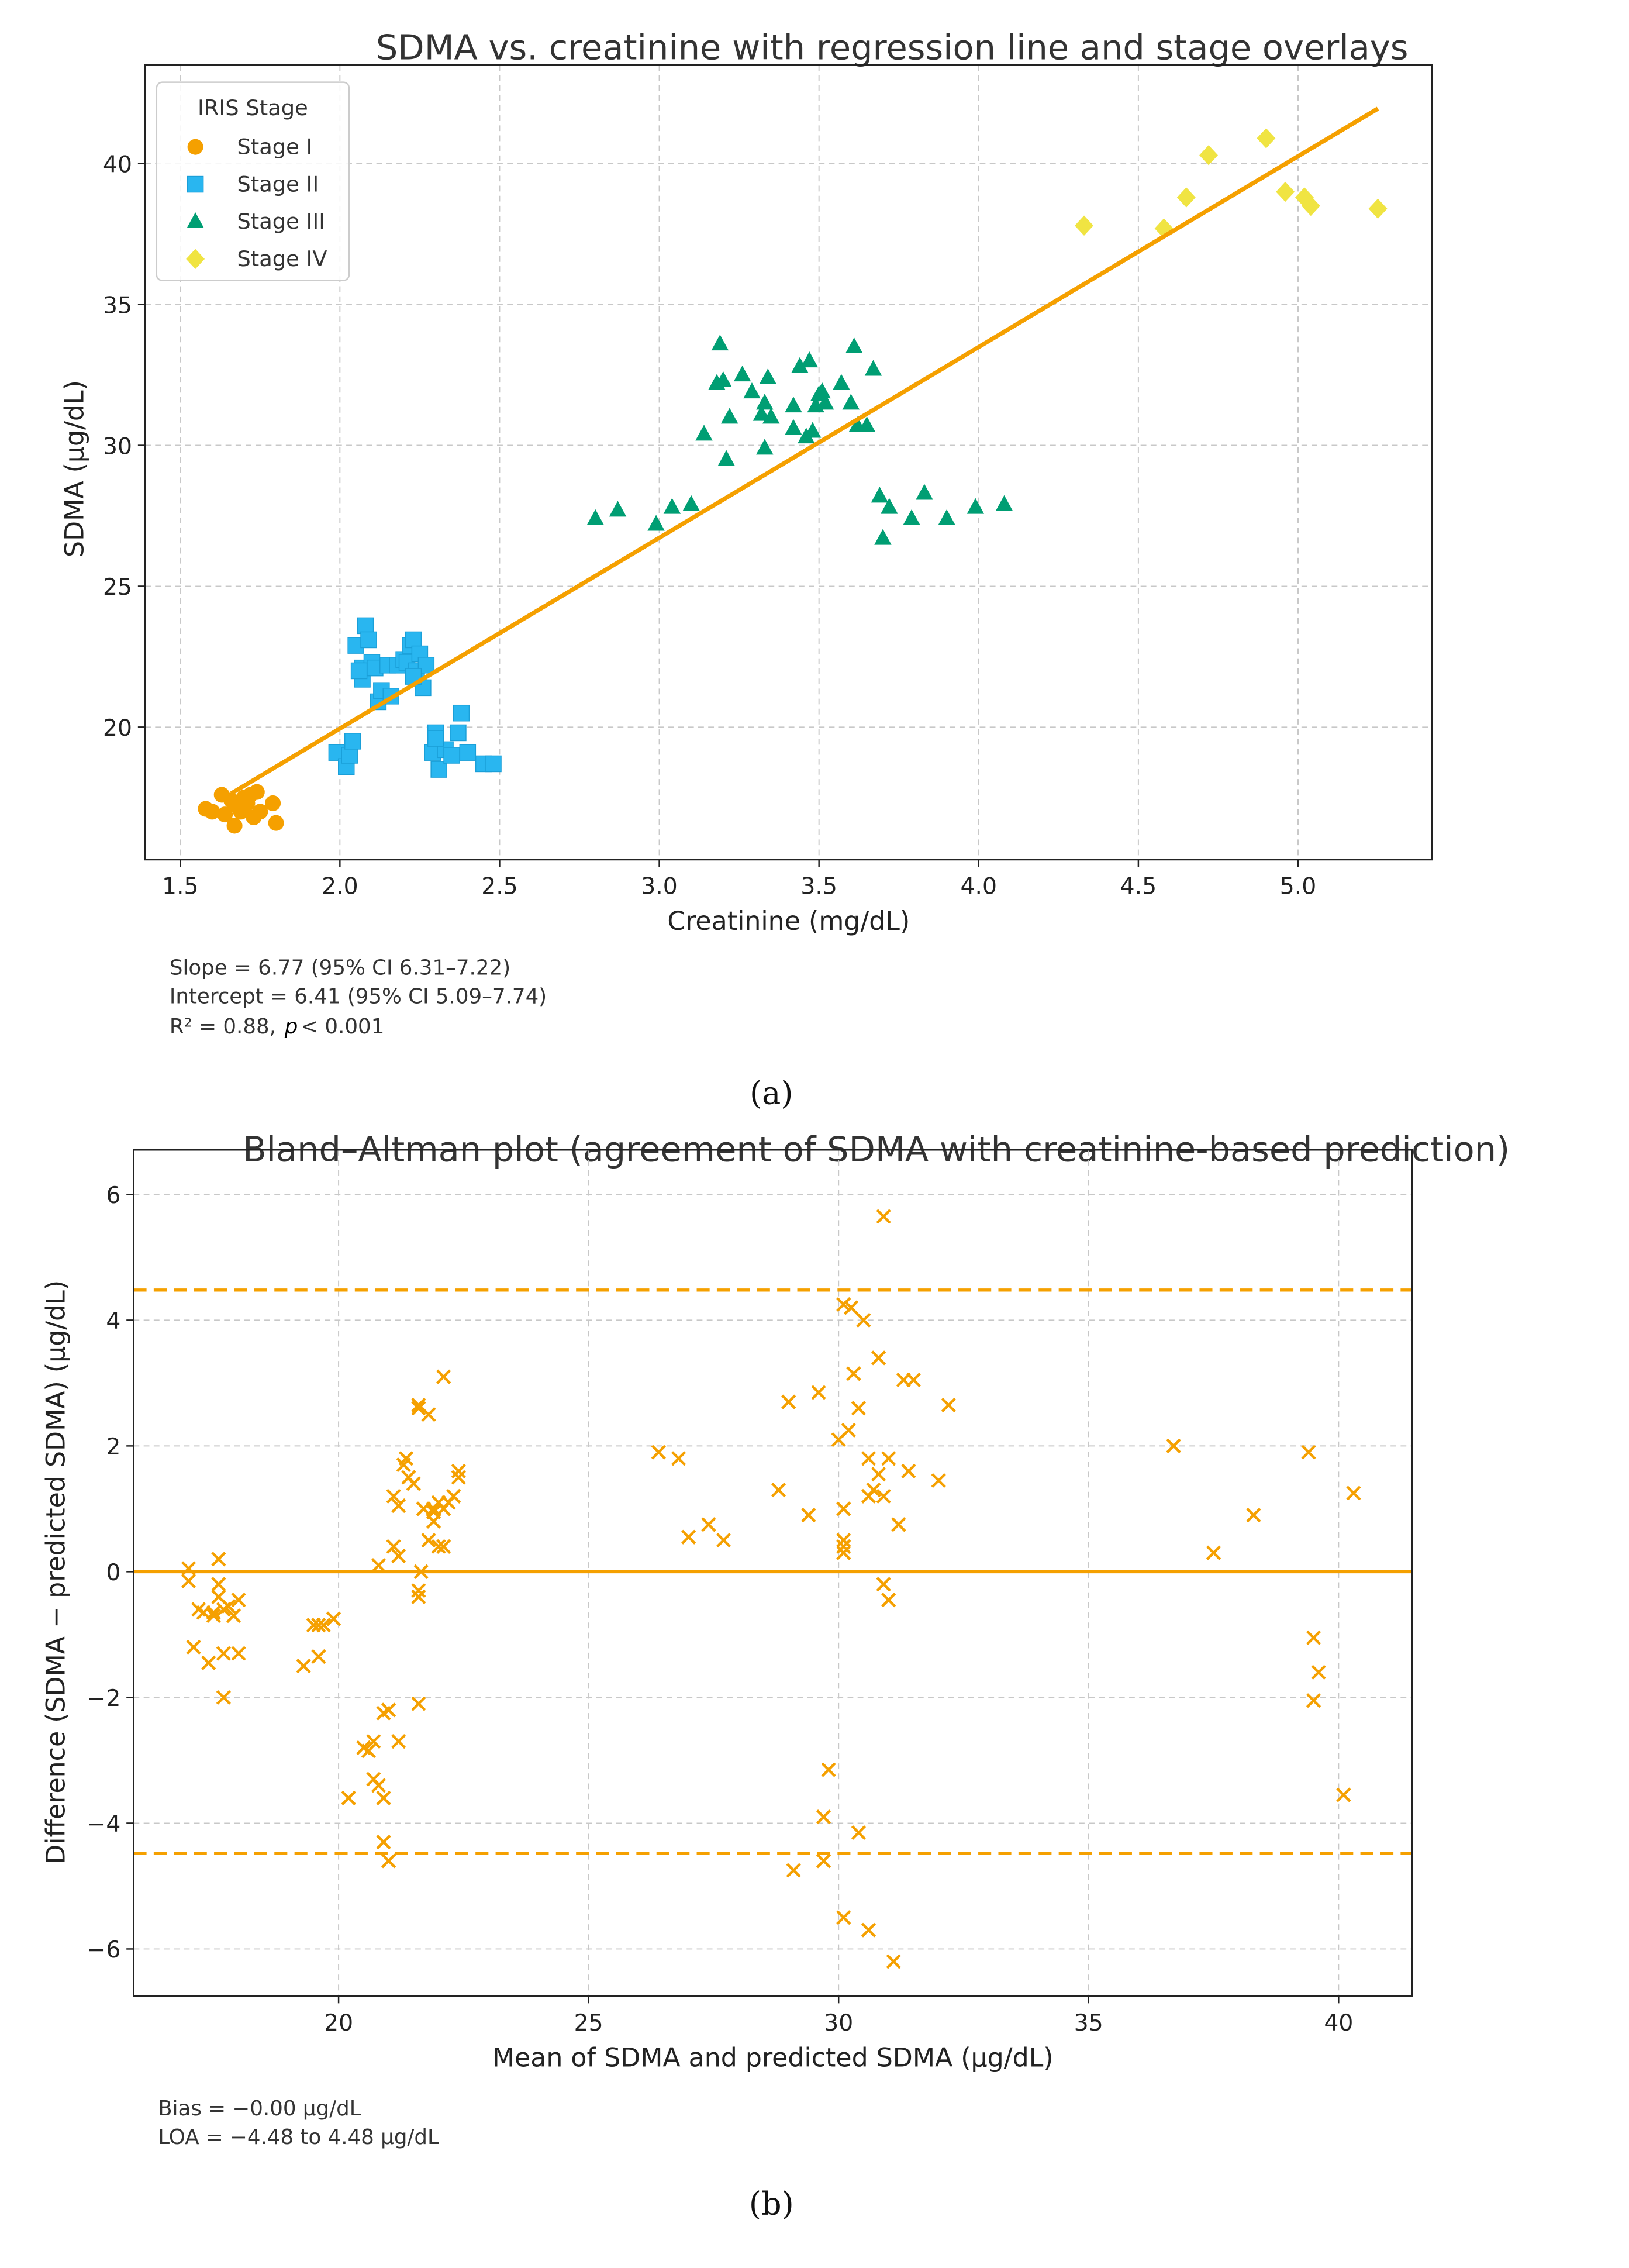 The width and height of the screenshot is (1629, 2268). What do you see at coordinates (117, 587) in the screenshot?
I see `y-tick-label: 25` at bounding box center [117, 587].